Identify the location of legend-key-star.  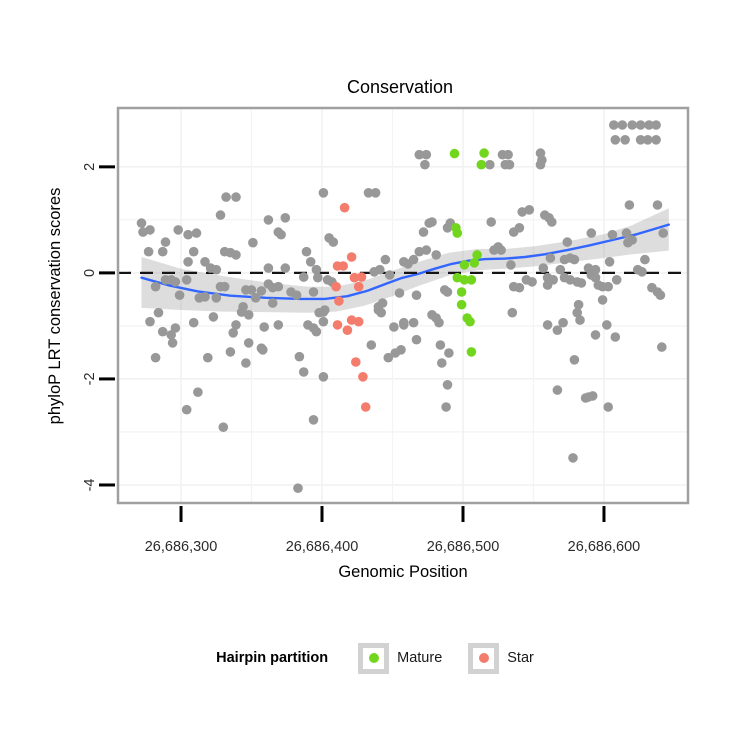
(484, 658).